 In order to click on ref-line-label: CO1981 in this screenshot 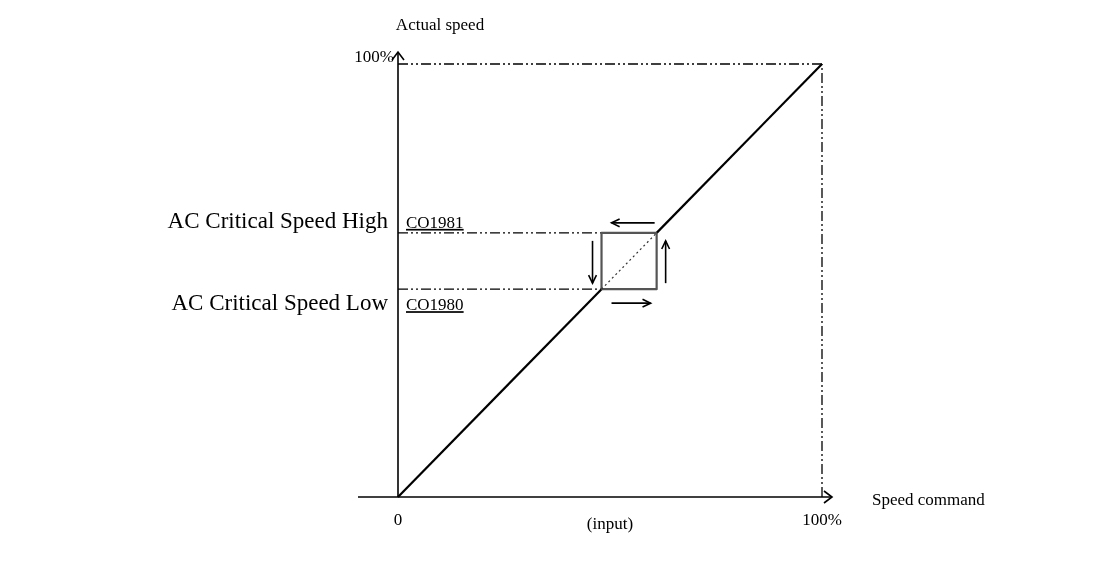, I will do `click(435, 222)`.